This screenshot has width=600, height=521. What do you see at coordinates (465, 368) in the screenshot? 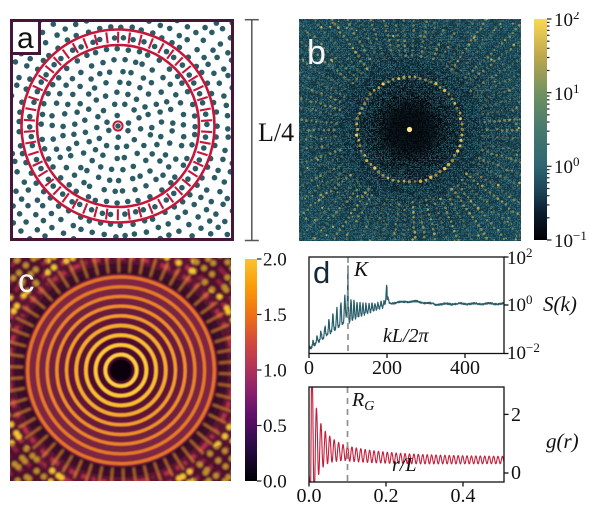
I see `svg-text: 400` at bounding box center [465, 368].